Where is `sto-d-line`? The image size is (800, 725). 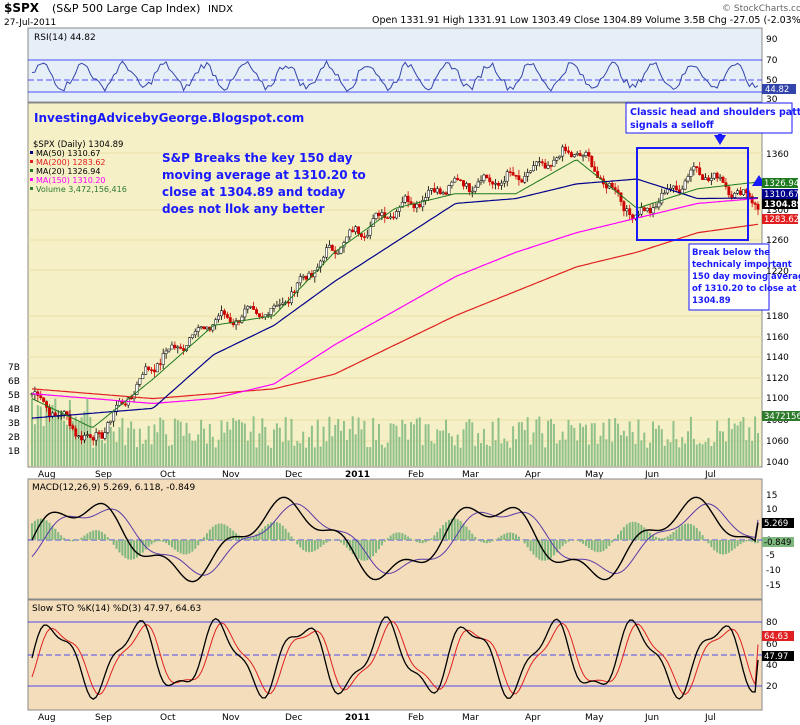 sto-d-line is located at coordinates (395, 658).